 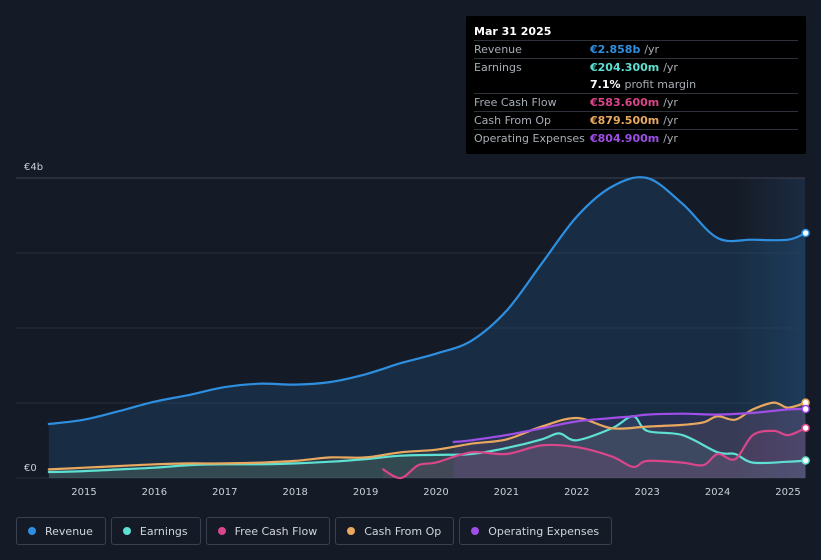 I want to click on tooltip-row-label: Cash From Op, so click(x=513, y=120).